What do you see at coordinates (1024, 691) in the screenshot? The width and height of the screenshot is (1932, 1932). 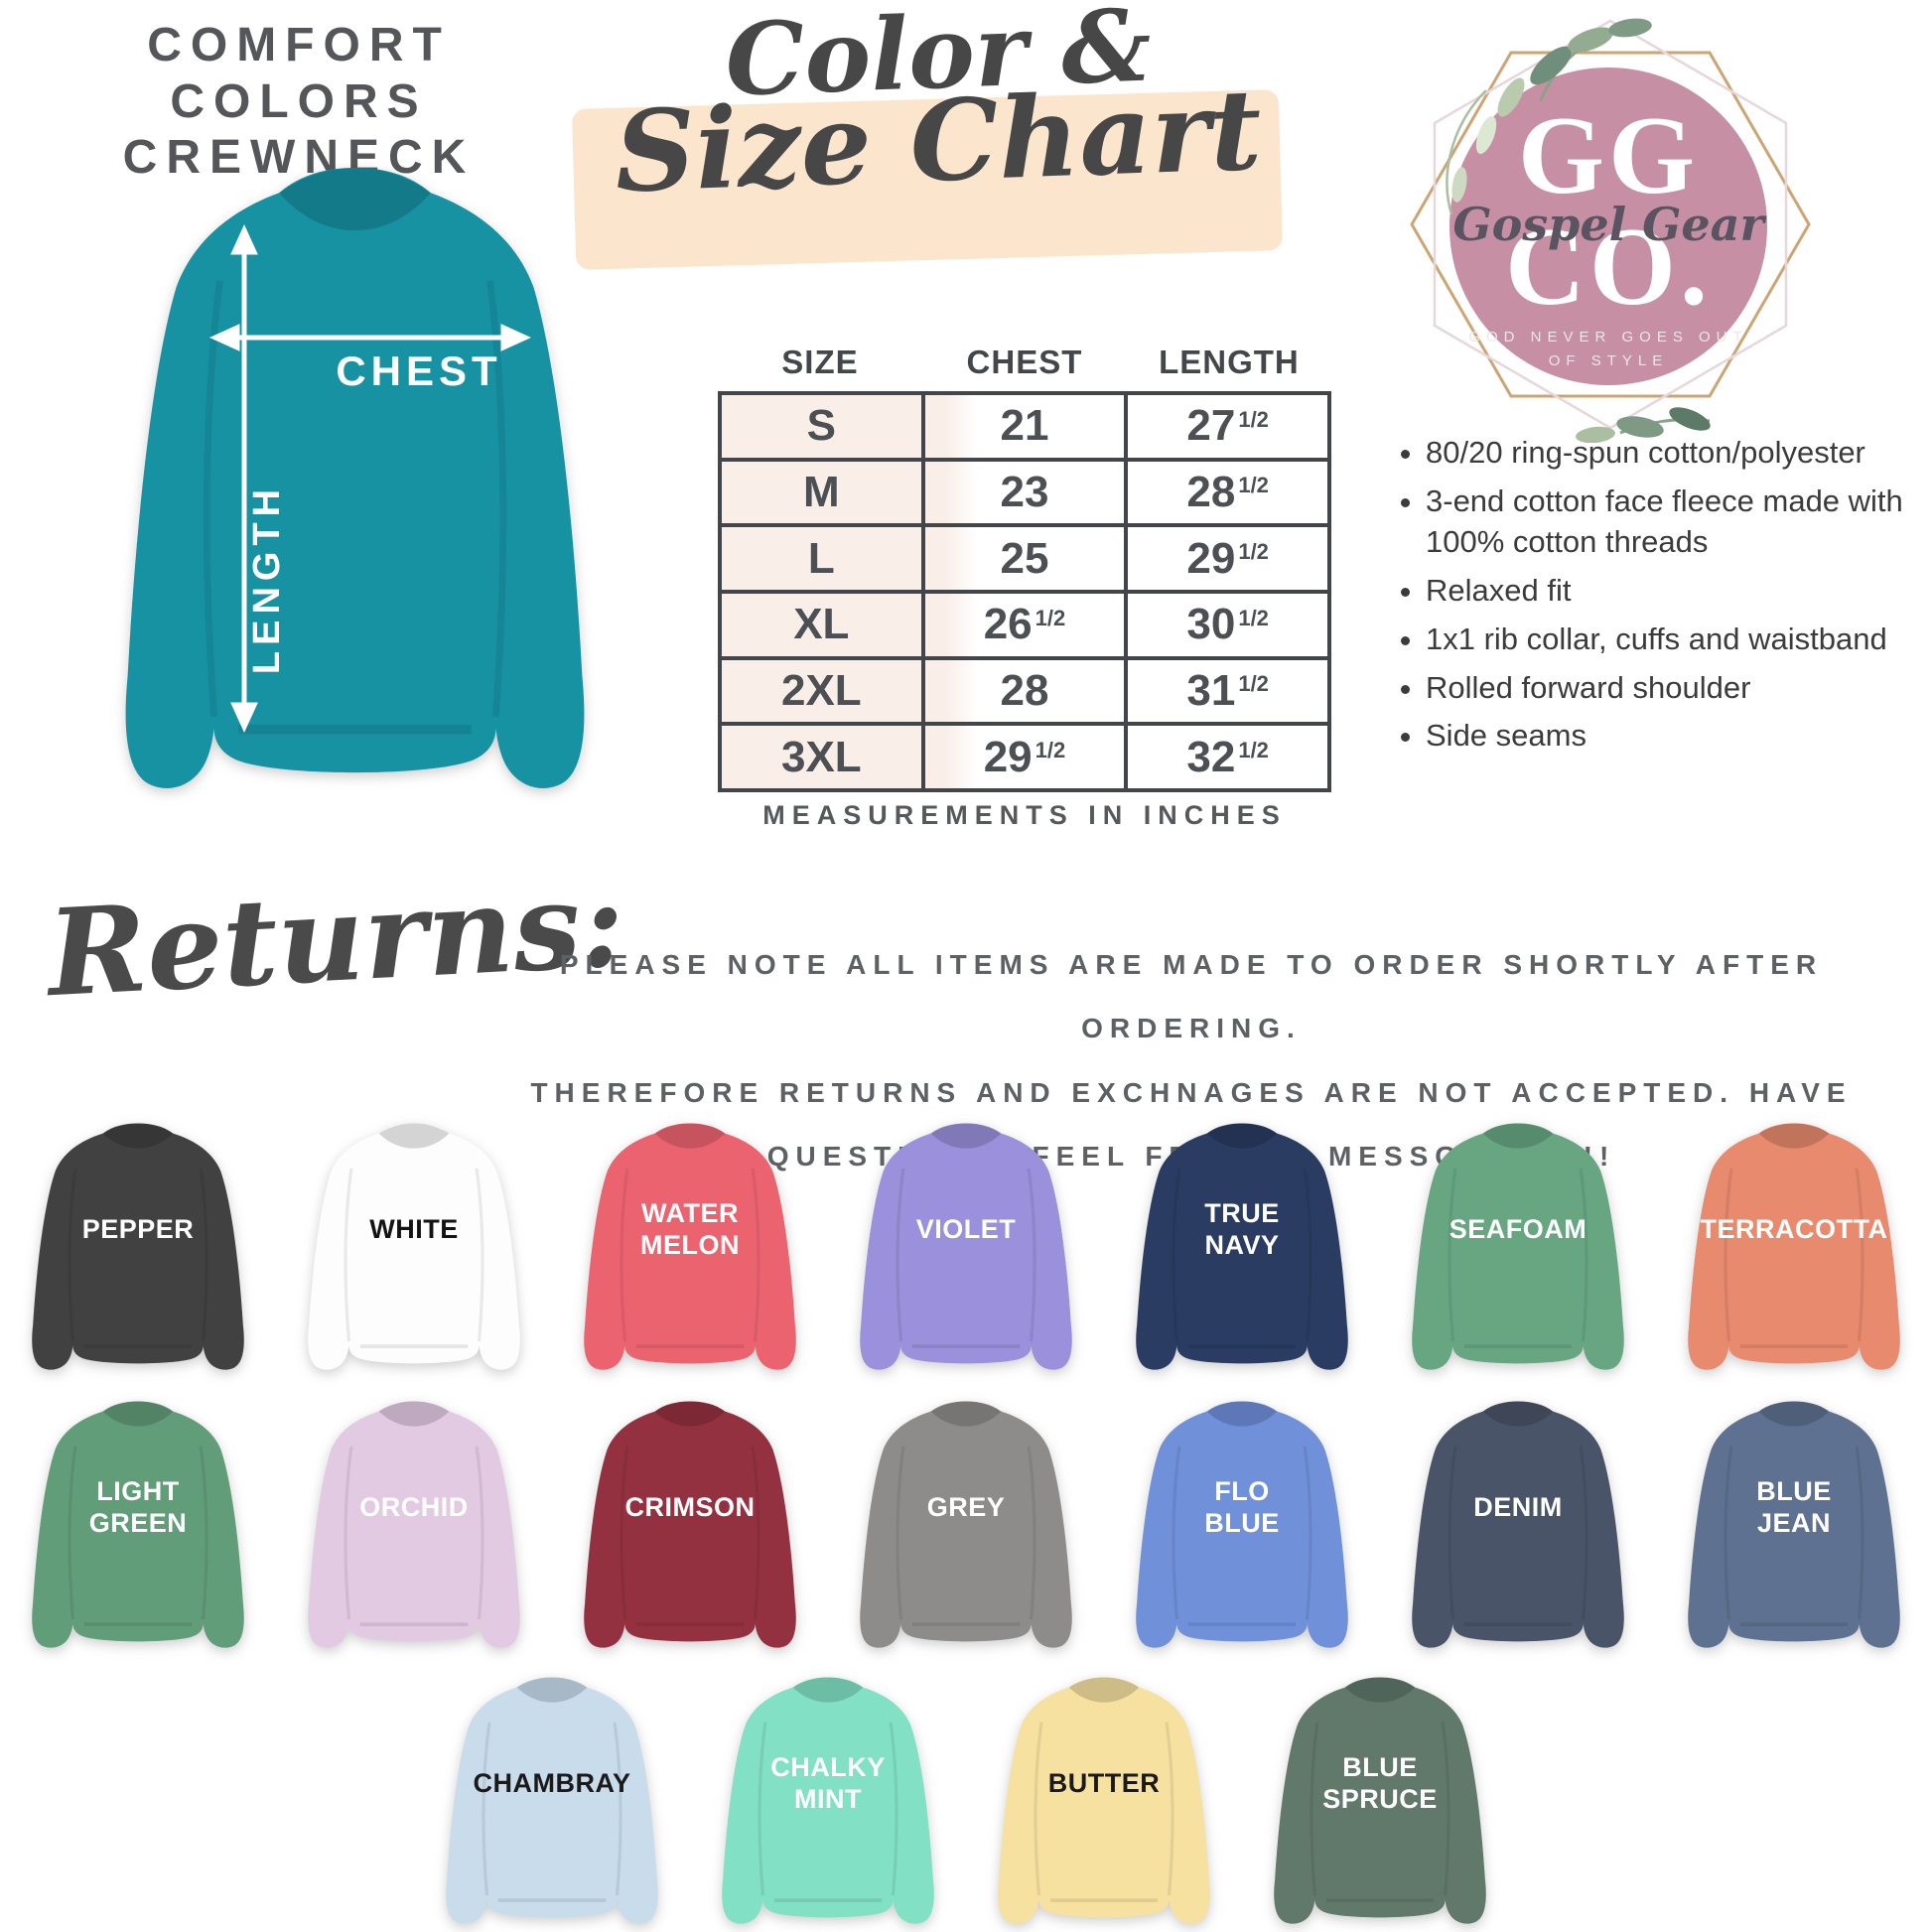 I see `chest-cell: 28` at bounding box center [1024, 691].